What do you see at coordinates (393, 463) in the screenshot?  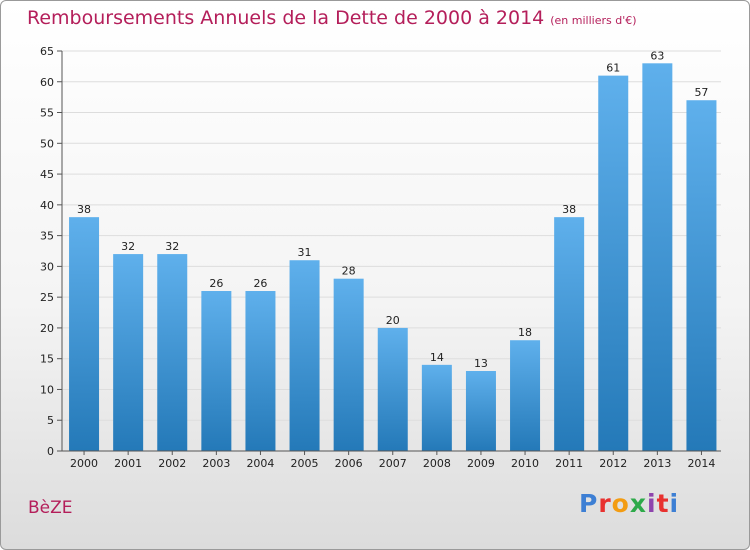 I see `x-tick-label: 2007` at bounding box center [393, 463].